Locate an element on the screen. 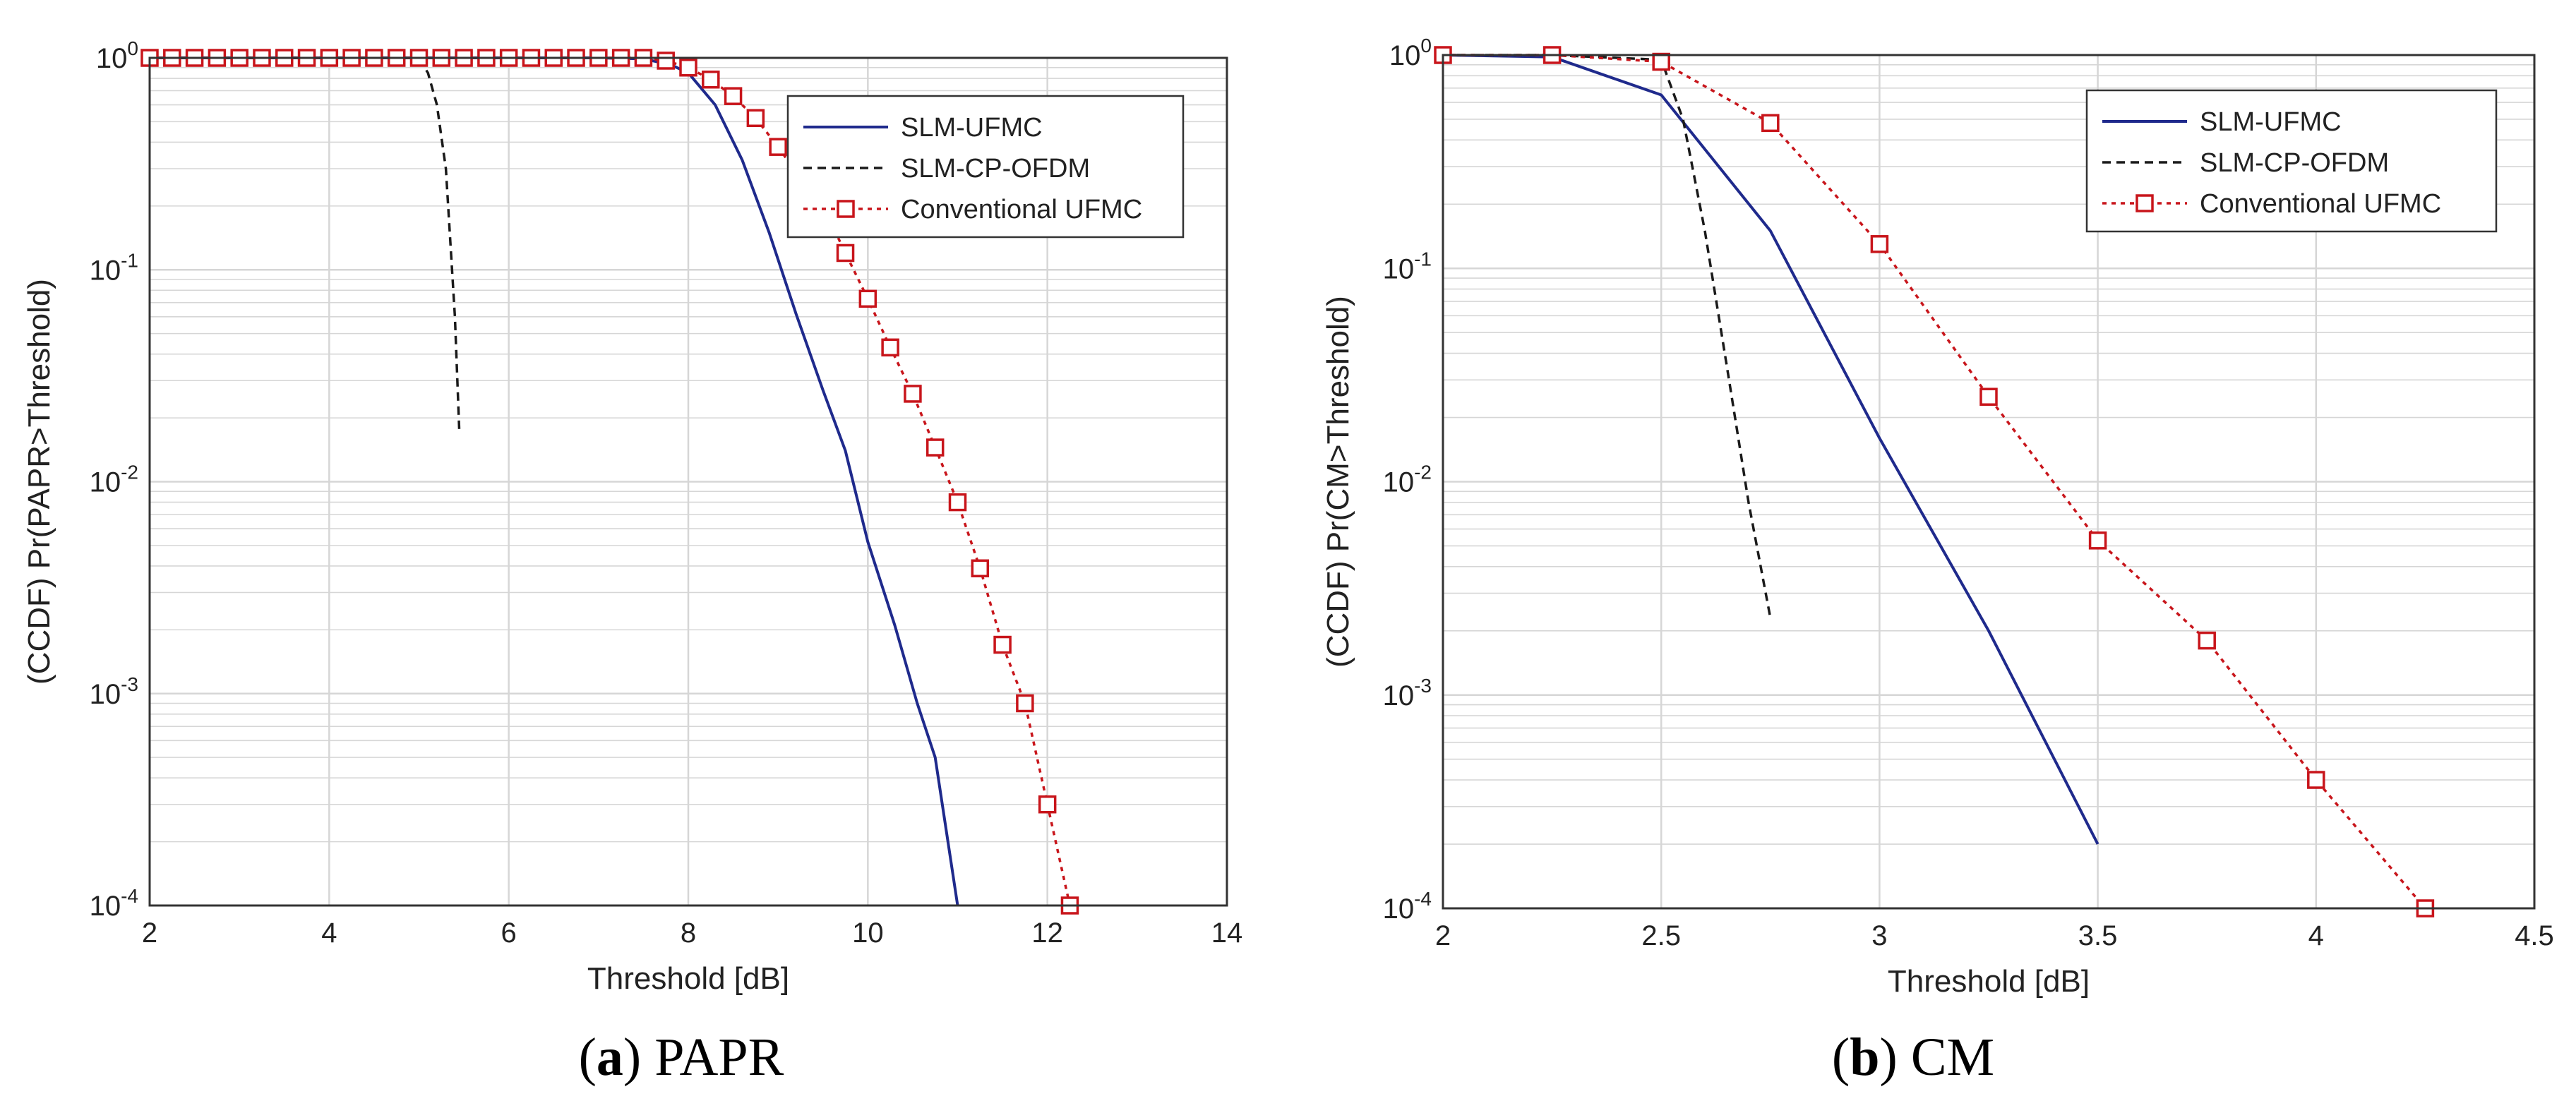 The image size is (2576, 1113). x-tick-label: 8 is located at coordinates (688, 933).